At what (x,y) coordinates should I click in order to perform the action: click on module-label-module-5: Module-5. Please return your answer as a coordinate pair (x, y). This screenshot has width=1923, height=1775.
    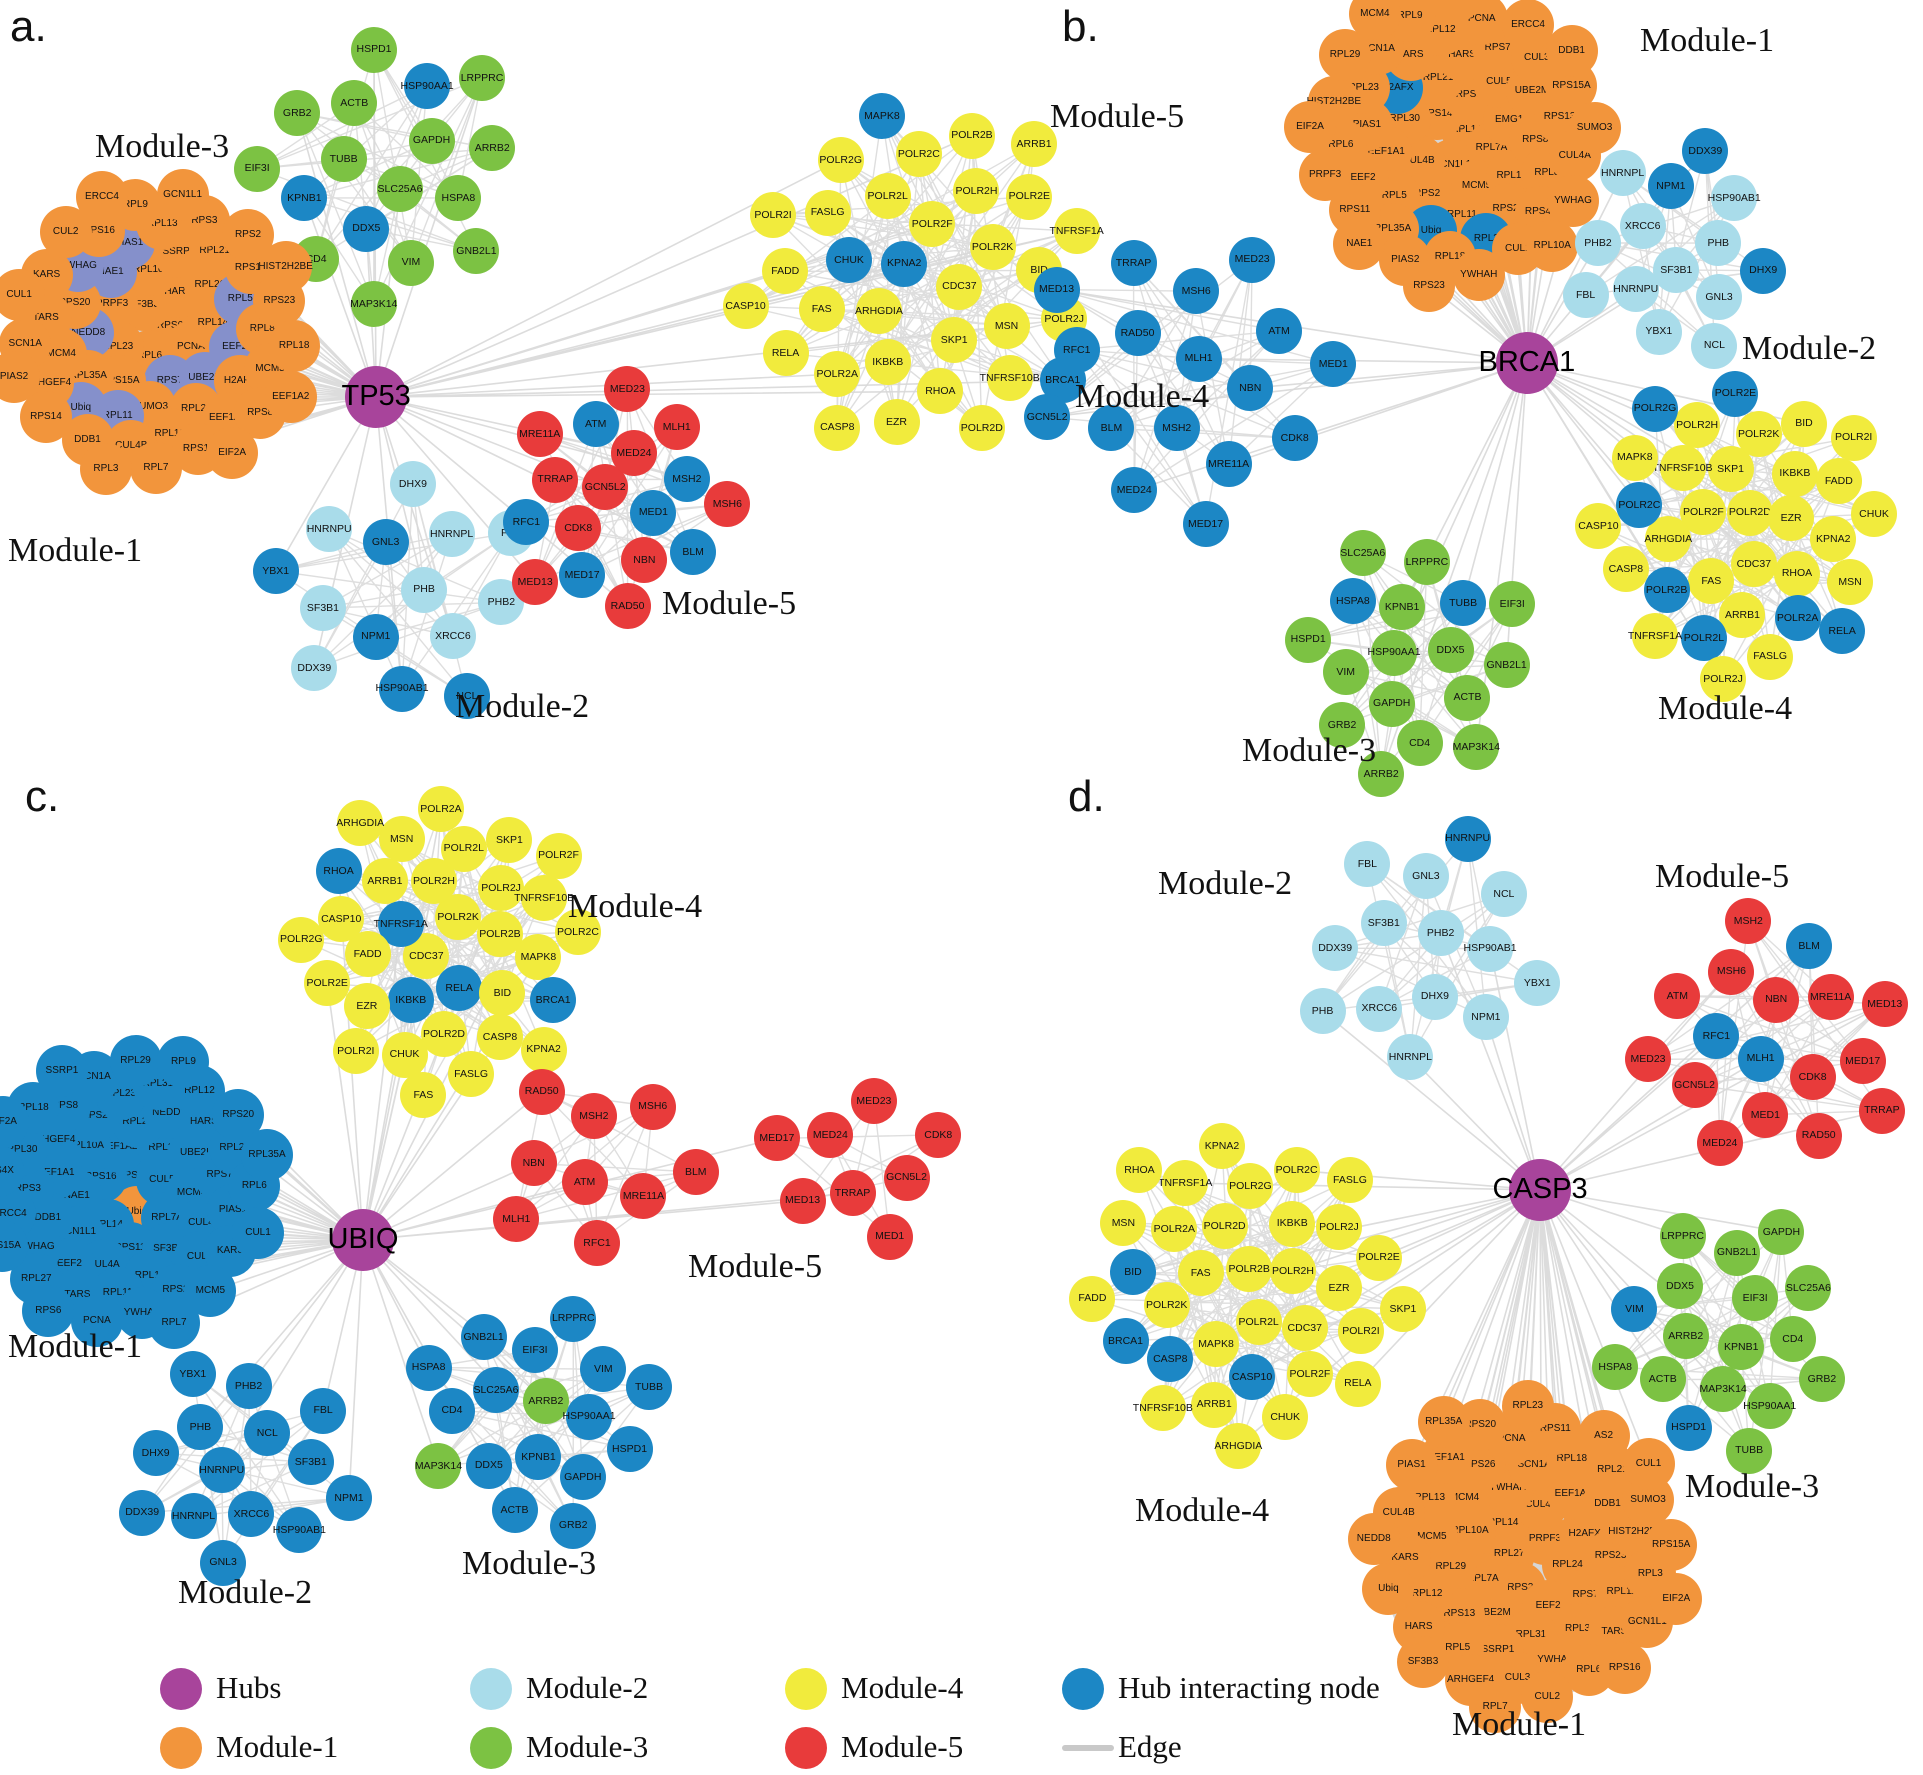
    Looking at the image, I should click on (755, 1266).